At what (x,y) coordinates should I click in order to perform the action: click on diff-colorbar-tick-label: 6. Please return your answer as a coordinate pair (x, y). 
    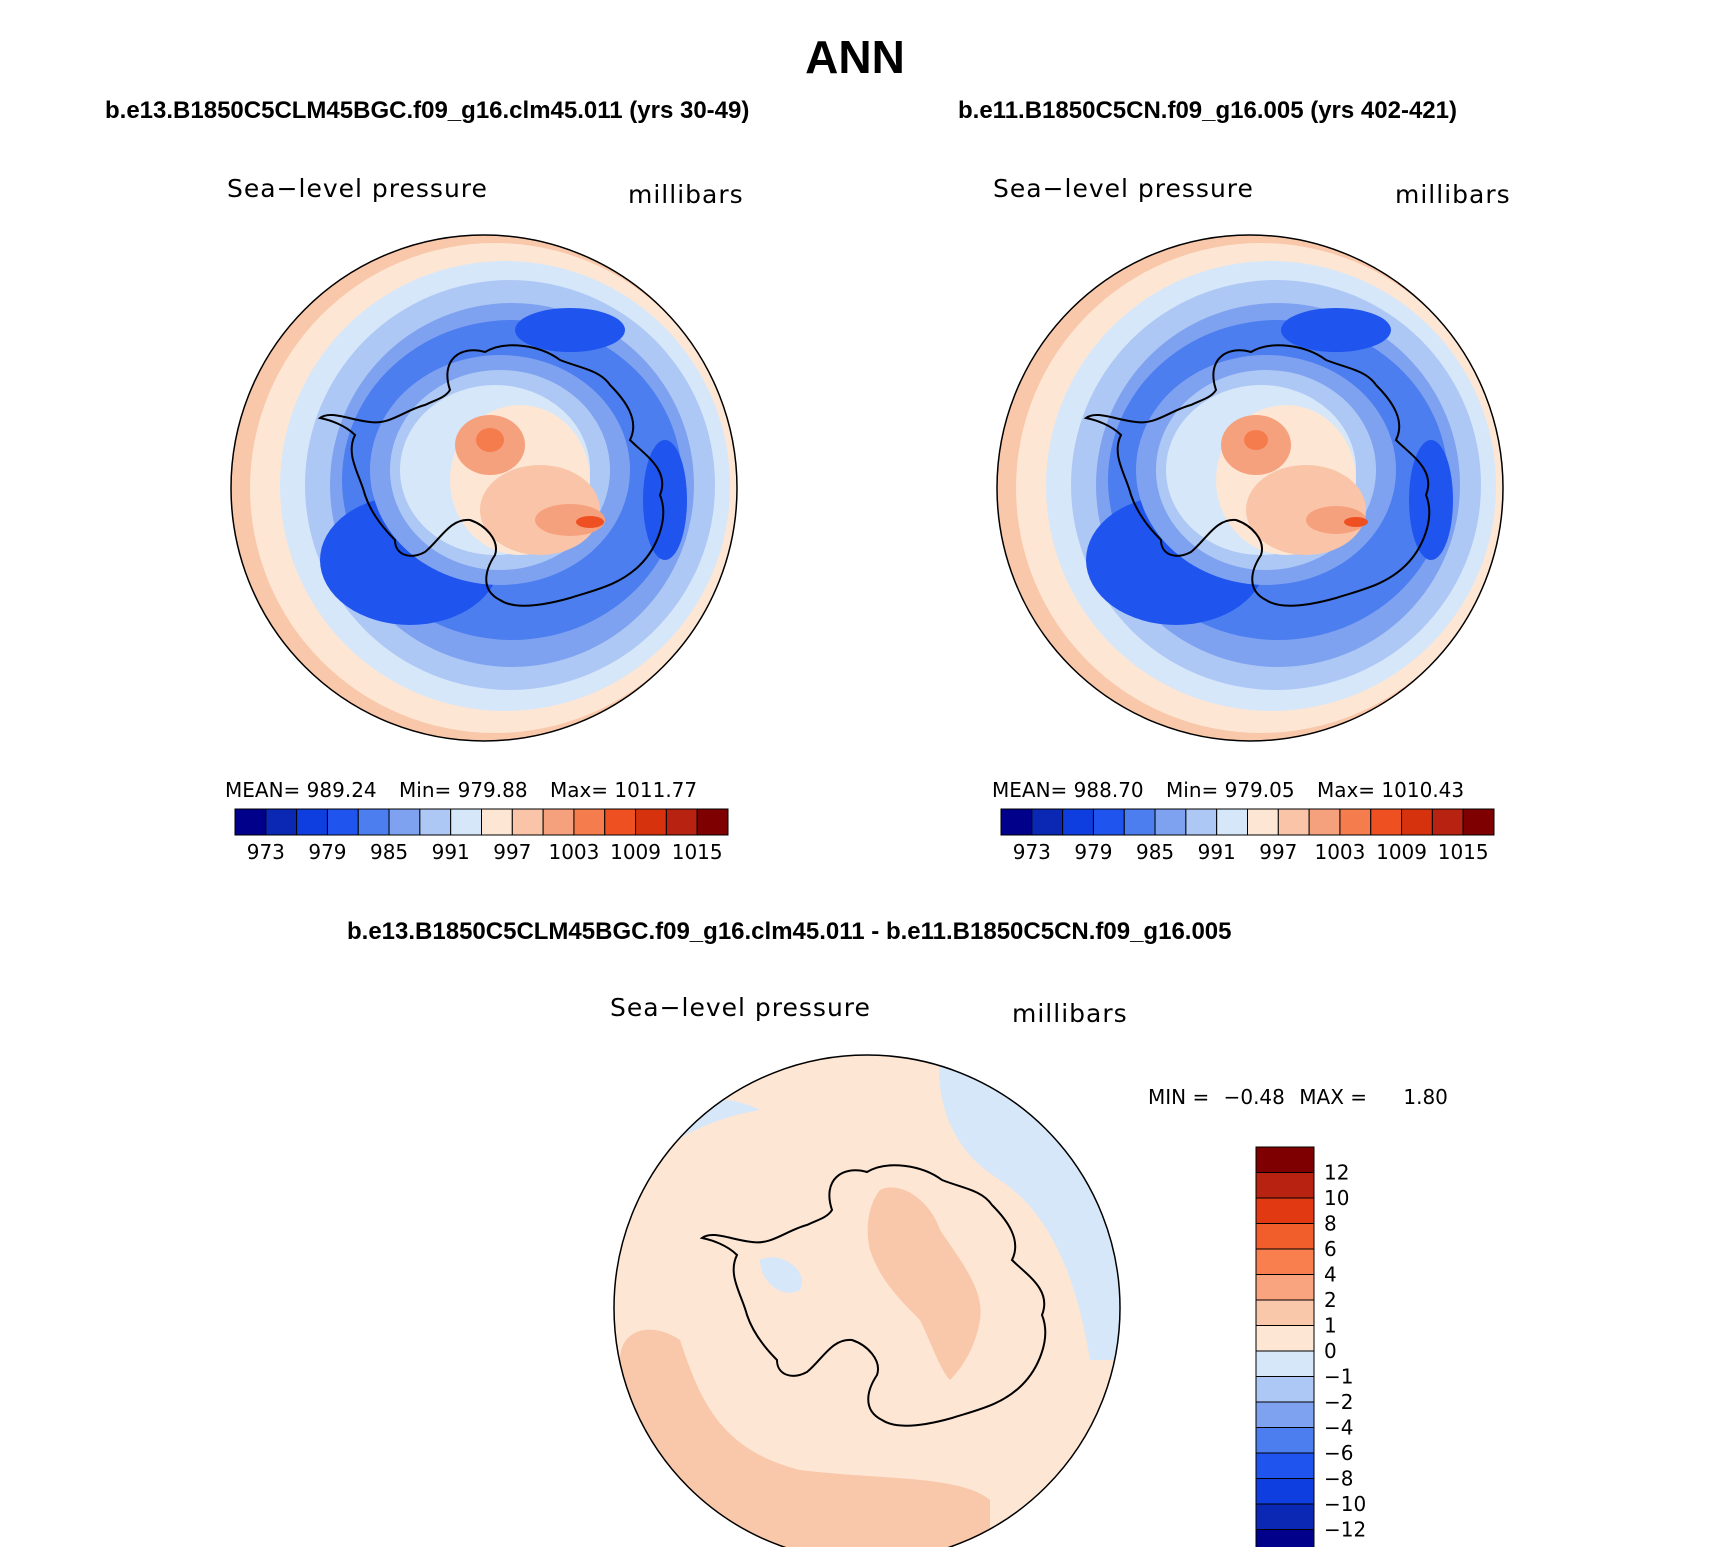
    Looking at the image, I should click on (1330, 1249).